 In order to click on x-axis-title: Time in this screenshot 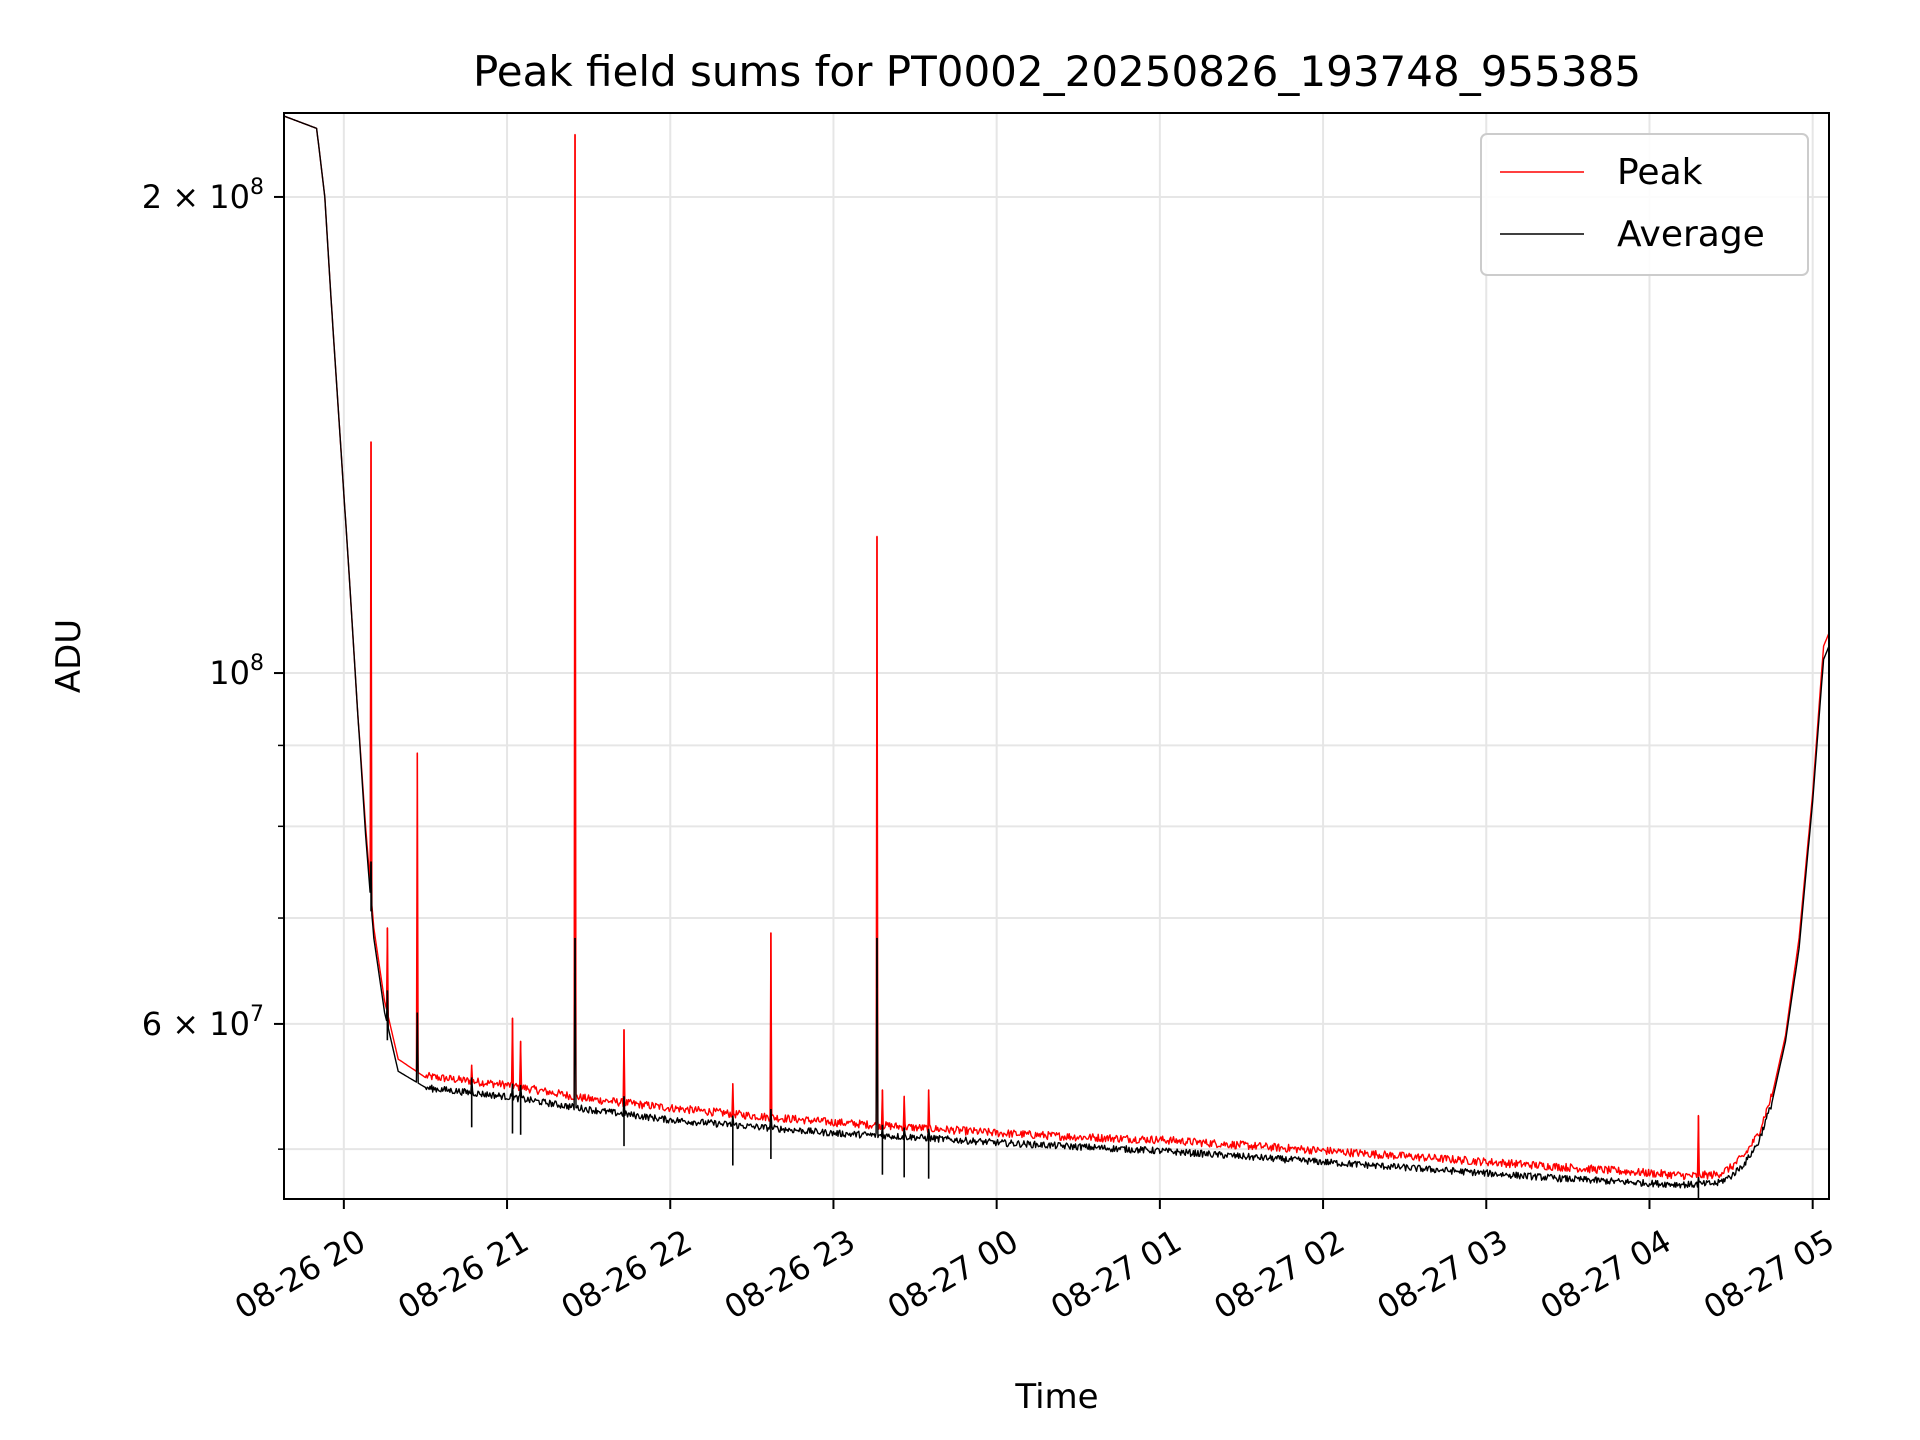, I will do `click(1056, 1397)`.